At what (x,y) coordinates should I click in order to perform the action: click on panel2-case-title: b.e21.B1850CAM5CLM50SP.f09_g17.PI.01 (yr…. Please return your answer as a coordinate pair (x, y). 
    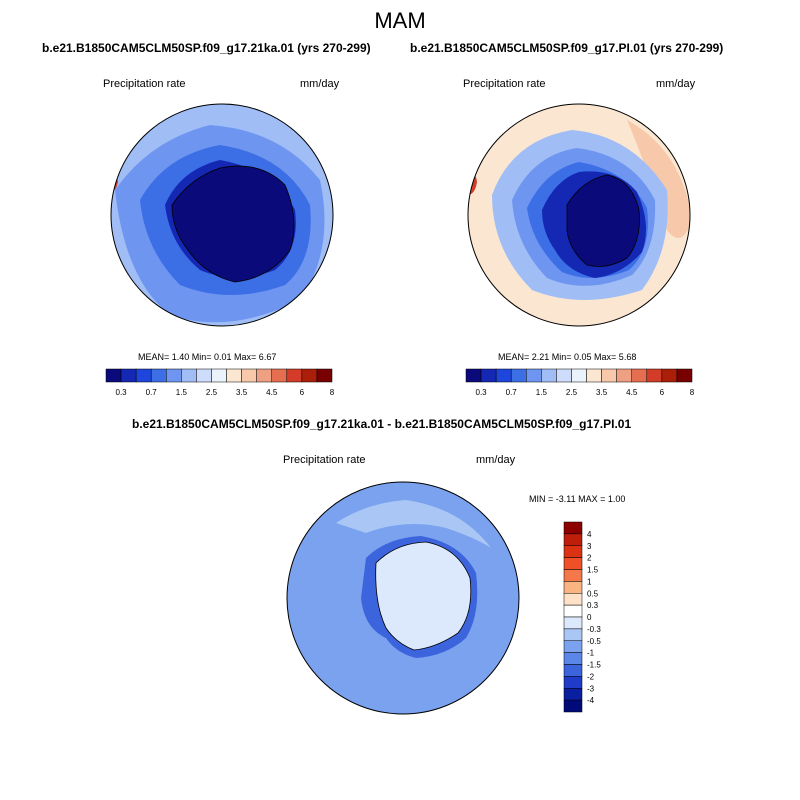
    Looking at the image, I should click on (567, 48).